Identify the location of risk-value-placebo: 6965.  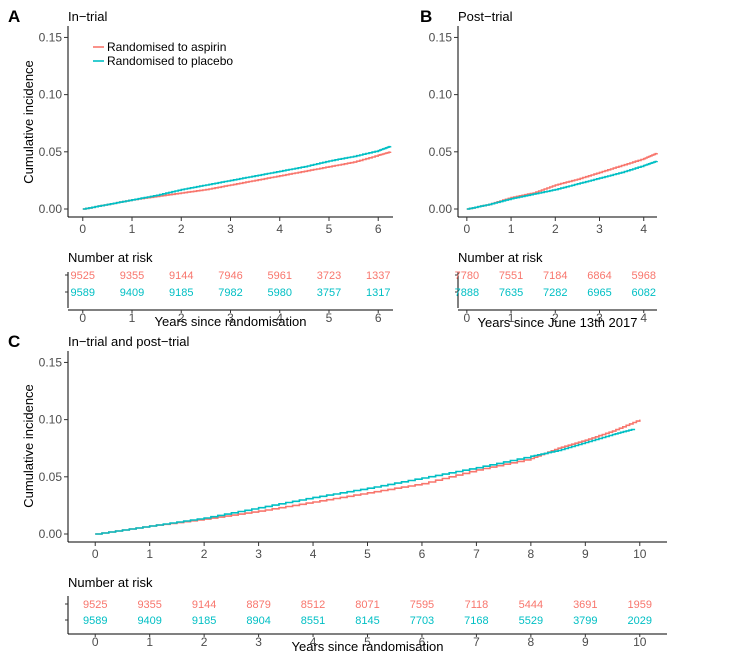
(599, 293).